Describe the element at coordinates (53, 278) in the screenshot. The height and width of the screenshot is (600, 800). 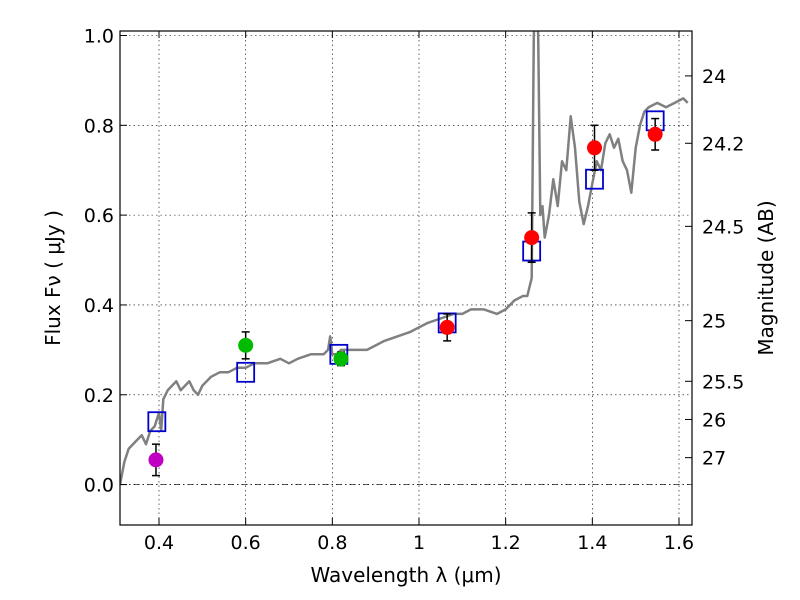
I see `y-axis-label: Flux Fν ( μJy )` at that location.